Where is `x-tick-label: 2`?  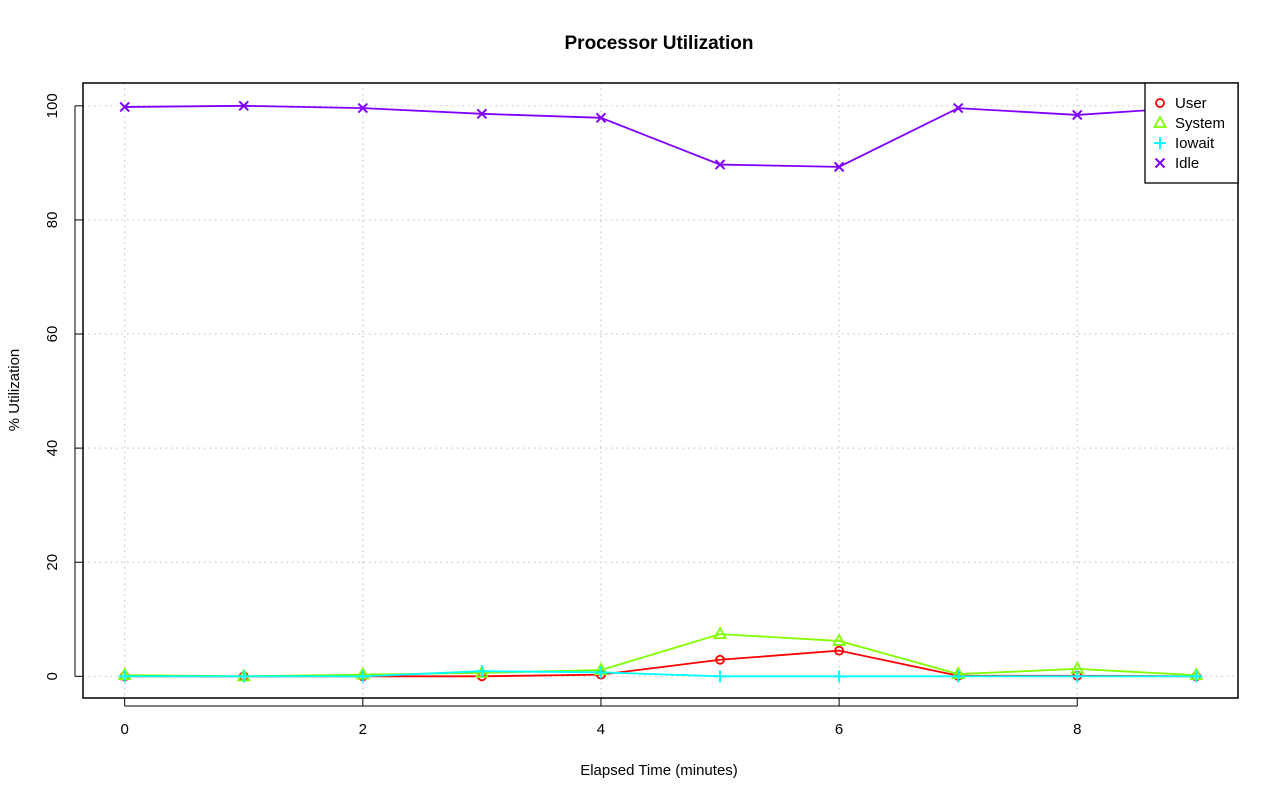
x-tick-label: 2 is located at coordinates (363, 729).